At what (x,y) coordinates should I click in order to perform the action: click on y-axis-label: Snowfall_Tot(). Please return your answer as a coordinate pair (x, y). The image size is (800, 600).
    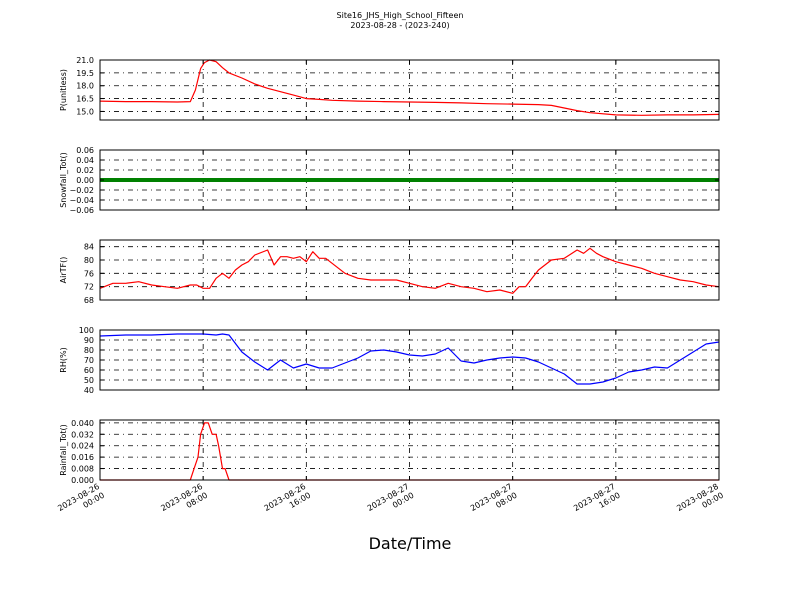
    Looking at the image, I should click on (63, 180).